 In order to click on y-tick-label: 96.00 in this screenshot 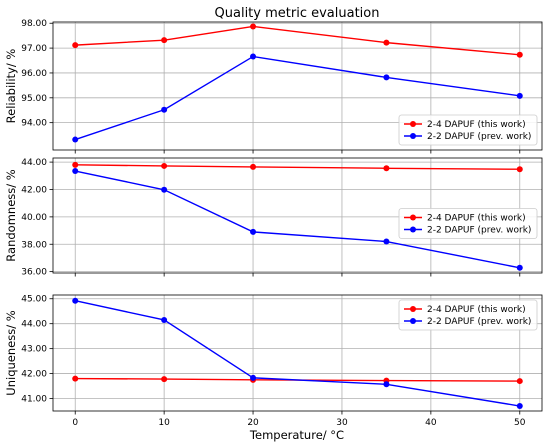, I will do `click(34, 74)`.